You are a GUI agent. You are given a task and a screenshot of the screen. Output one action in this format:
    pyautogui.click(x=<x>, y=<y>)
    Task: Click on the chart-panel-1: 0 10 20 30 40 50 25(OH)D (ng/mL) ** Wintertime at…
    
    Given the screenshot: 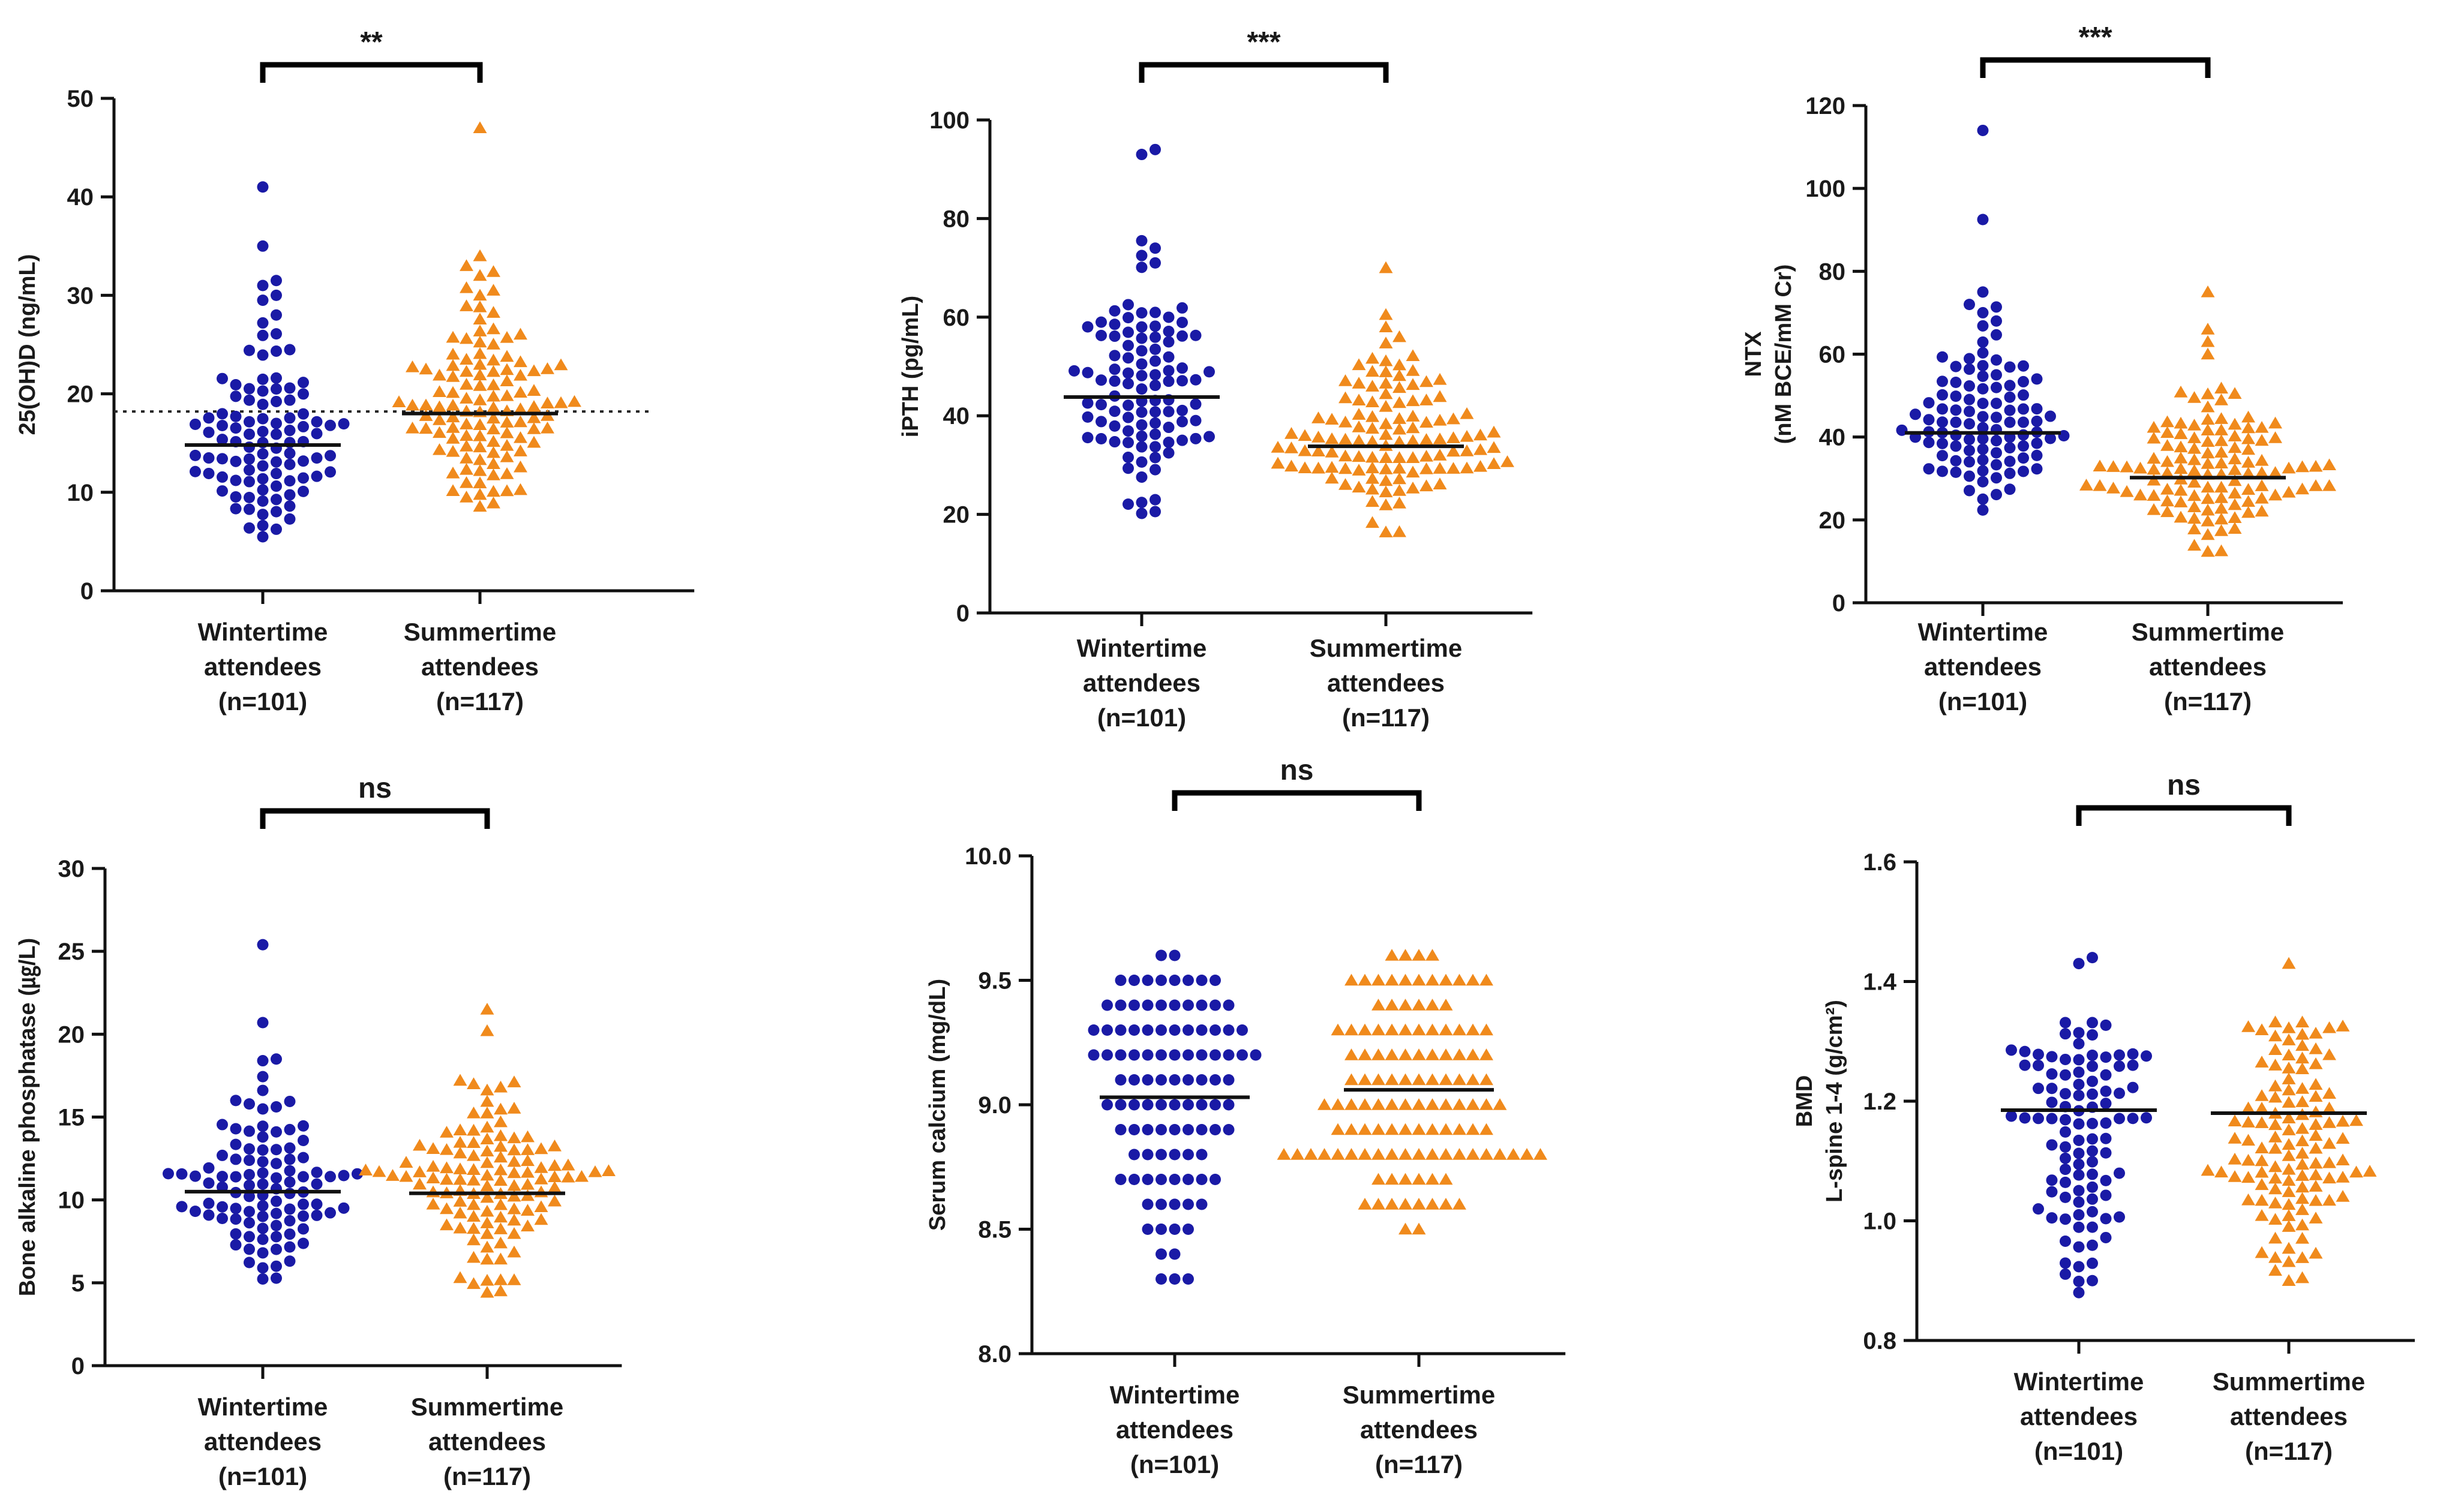 What is the action you would take?
    pyautogui.click(x=355, y=371)
    